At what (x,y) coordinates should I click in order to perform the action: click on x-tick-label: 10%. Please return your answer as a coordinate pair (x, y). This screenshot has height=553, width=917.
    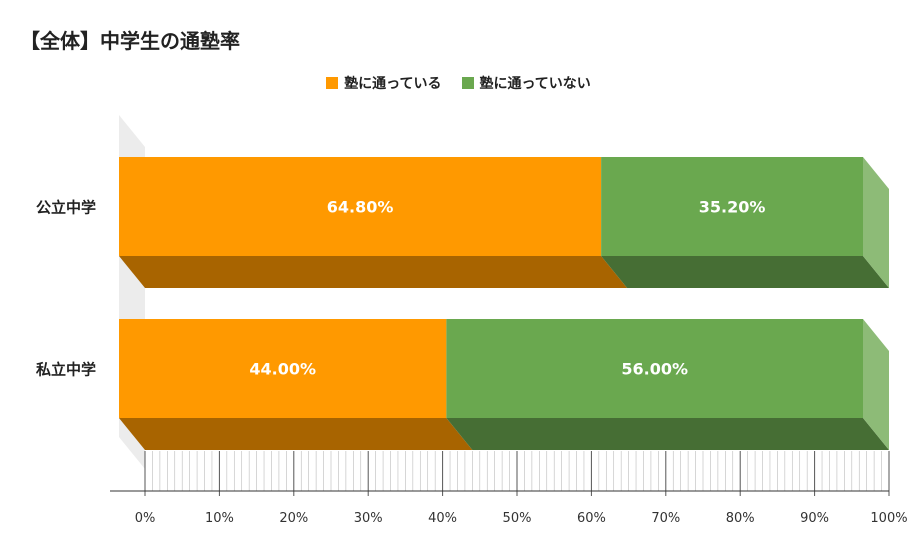
    Looking at the image, I should click on (219, 518).